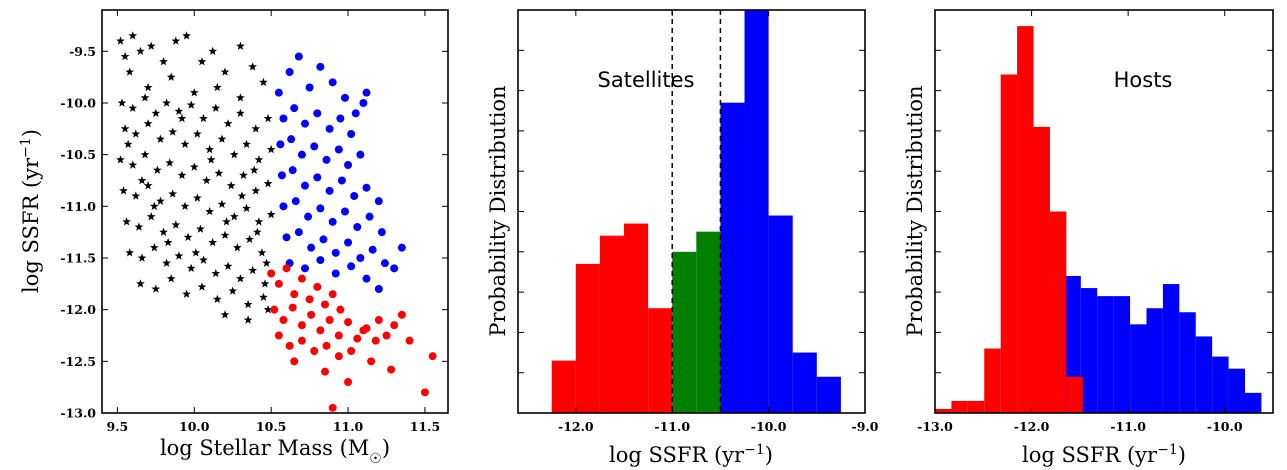  I want to click on x-tick-label: -12.0, so click(1032, 426).